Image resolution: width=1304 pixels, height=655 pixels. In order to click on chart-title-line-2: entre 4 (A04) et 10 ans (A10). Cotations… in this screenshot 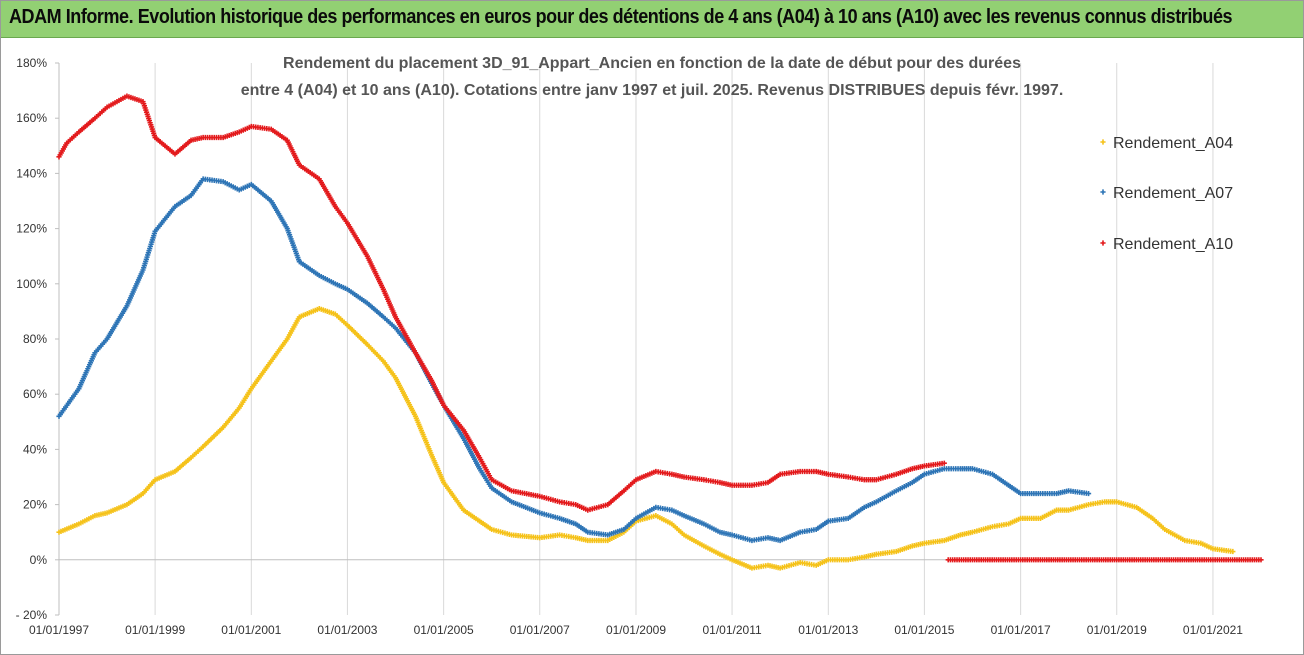, I will do `click(652, 90)`.